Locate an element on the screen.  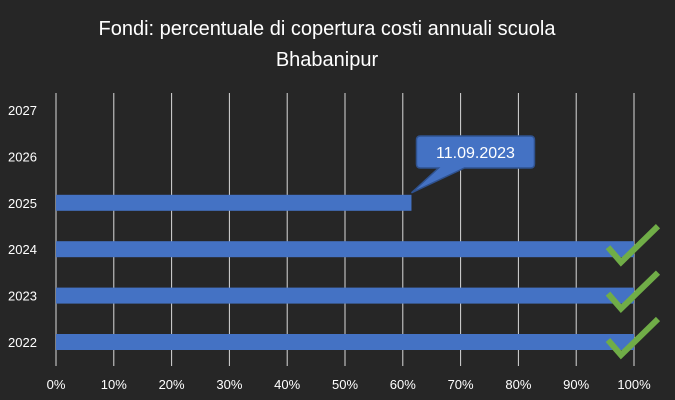
x-tick-90: 90% is located at coordinates (576, 384).